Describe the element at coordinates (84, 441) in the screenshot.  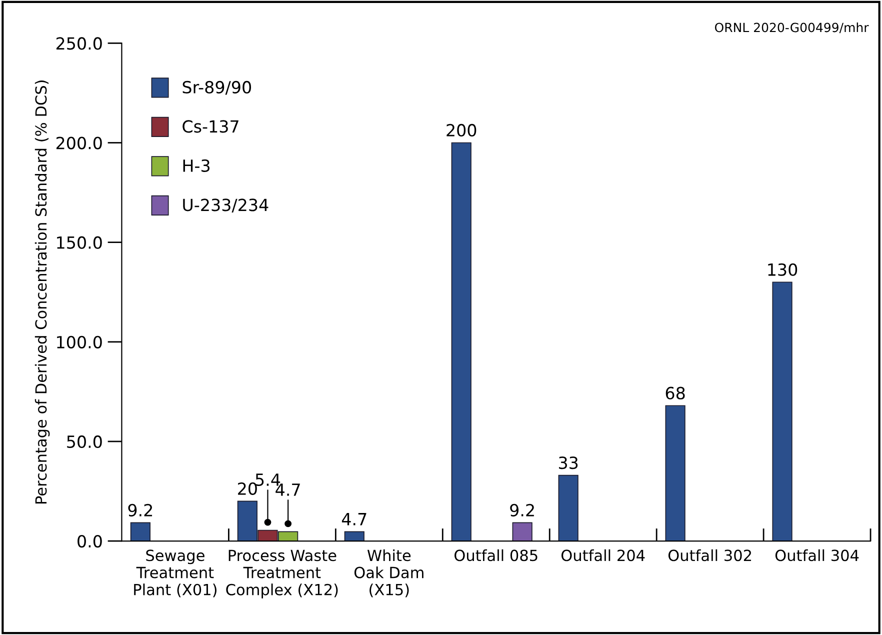
I see `y-tick-label: 50.0` at that location.